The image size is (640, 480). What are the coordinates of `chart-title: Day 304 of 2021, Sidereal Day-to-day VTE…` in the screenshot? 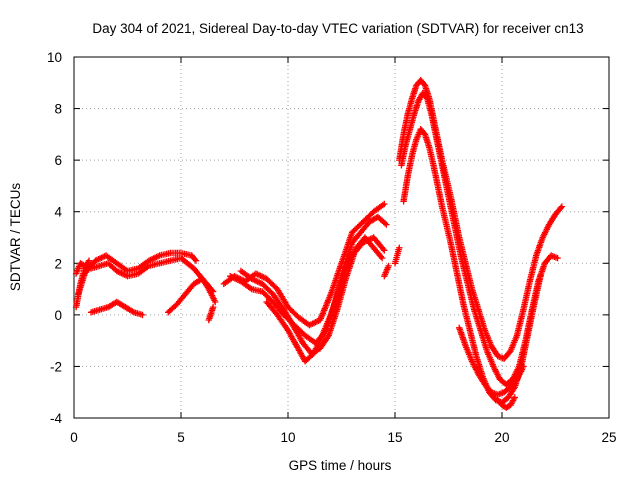 It's located at (337, 28).